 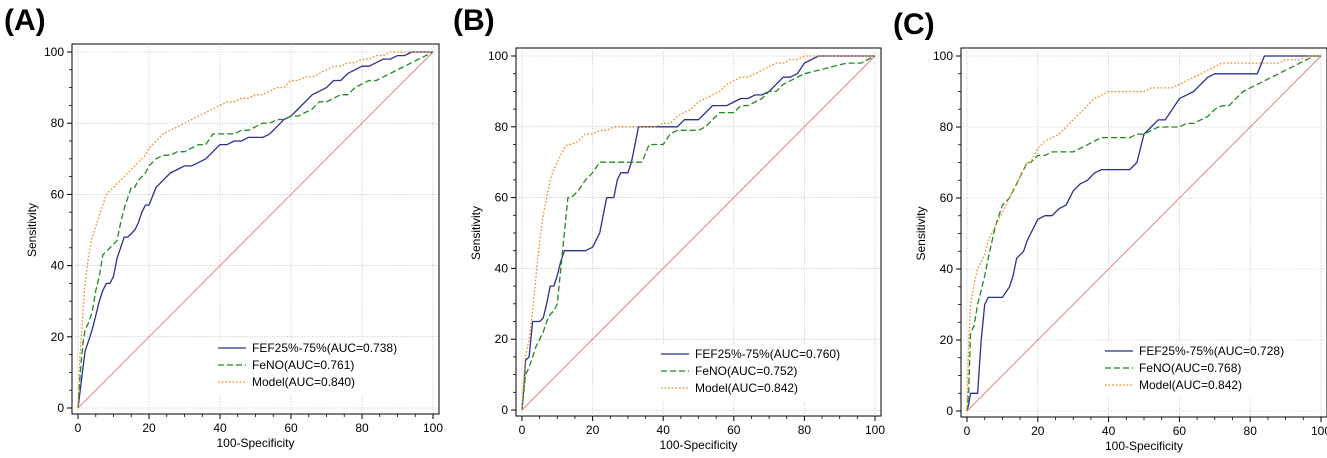 What do you see at coordinates (303, 365) in the screenshot?
I see `legend-entry: FeNO(AUC=0.761)` at bounding box center [303, 365].